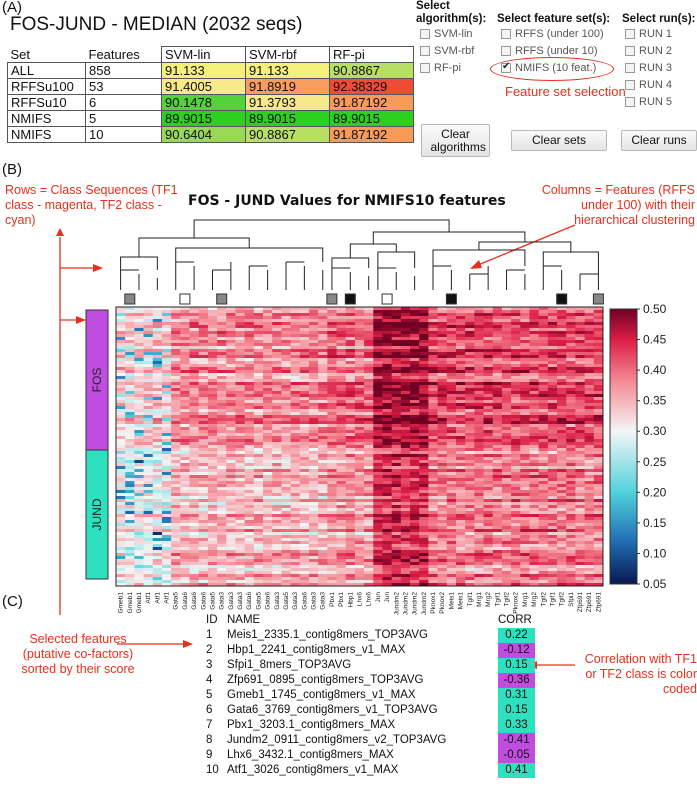  What do you see at coordinates (455, 140) in the screenshot?
I see `clear-algorithms-button: Clear algorithms` at bounding box center [455, 140].